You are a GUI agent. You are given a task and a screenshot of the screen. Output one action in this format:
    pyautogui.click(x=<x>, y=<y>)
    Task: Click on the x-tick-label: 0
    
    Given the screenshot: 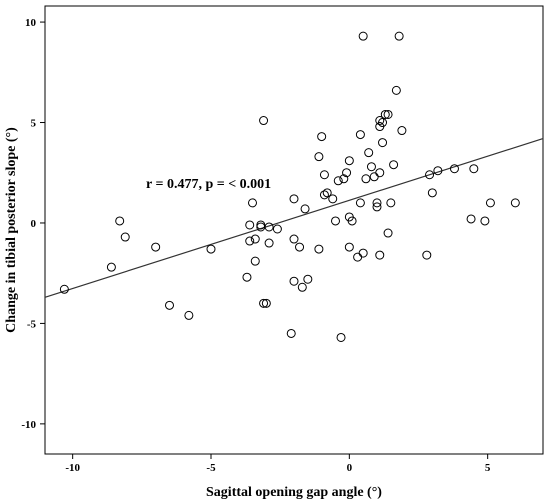 What is the action you would take?
    pyautogui.click(x=350, y=468)
    